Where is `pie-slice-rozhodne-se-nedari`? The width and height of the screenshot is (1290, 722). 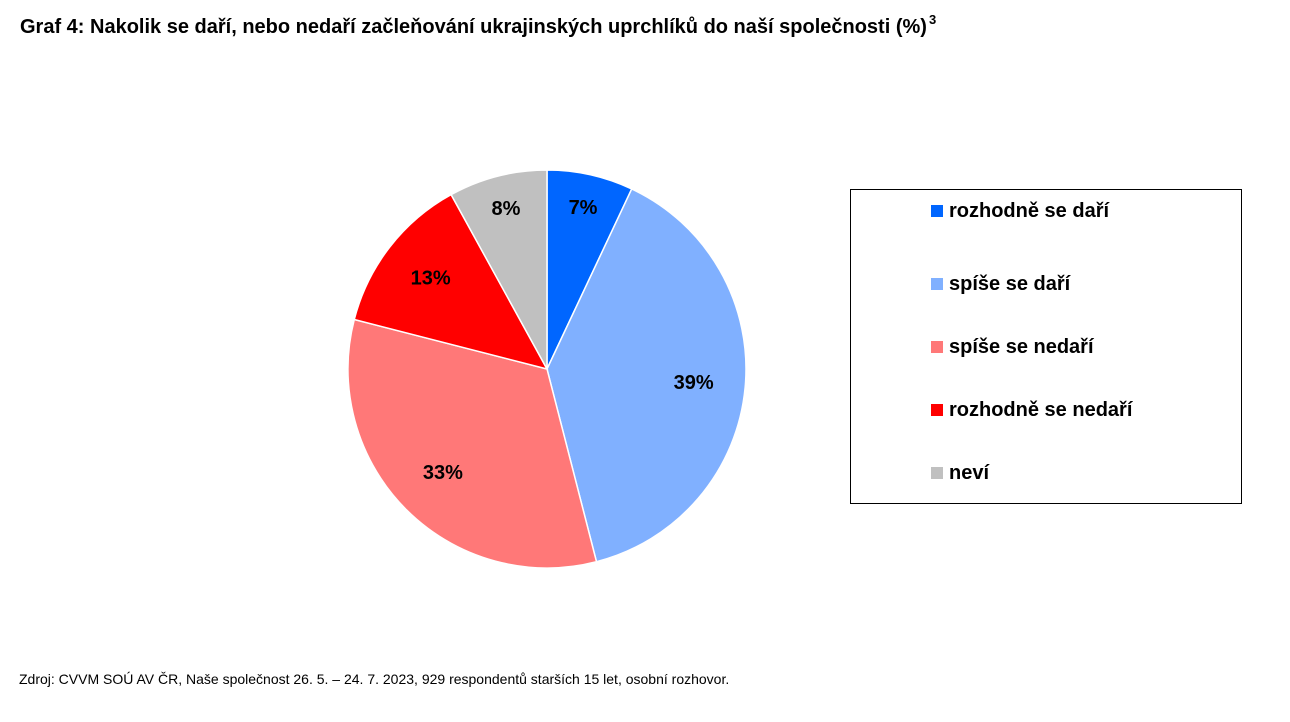
pie-slice-rozhodne-se-nedari is located at coordinates (451, 282).